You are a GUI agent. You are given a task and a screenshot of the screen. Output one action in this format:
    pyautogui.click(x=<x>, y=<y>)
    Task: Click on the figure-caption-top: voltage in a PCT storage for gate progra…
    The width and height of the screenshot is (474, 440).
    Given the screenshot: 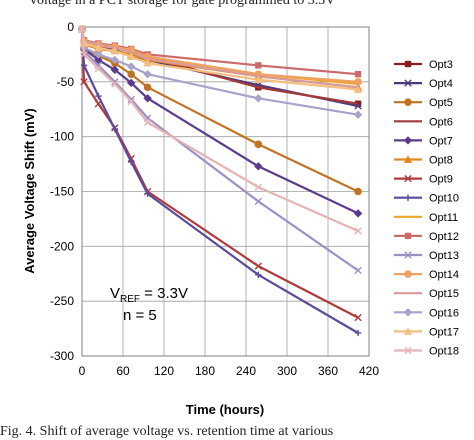 What is the action you would take?
    pyautogui.click(x=183, y=4)
    